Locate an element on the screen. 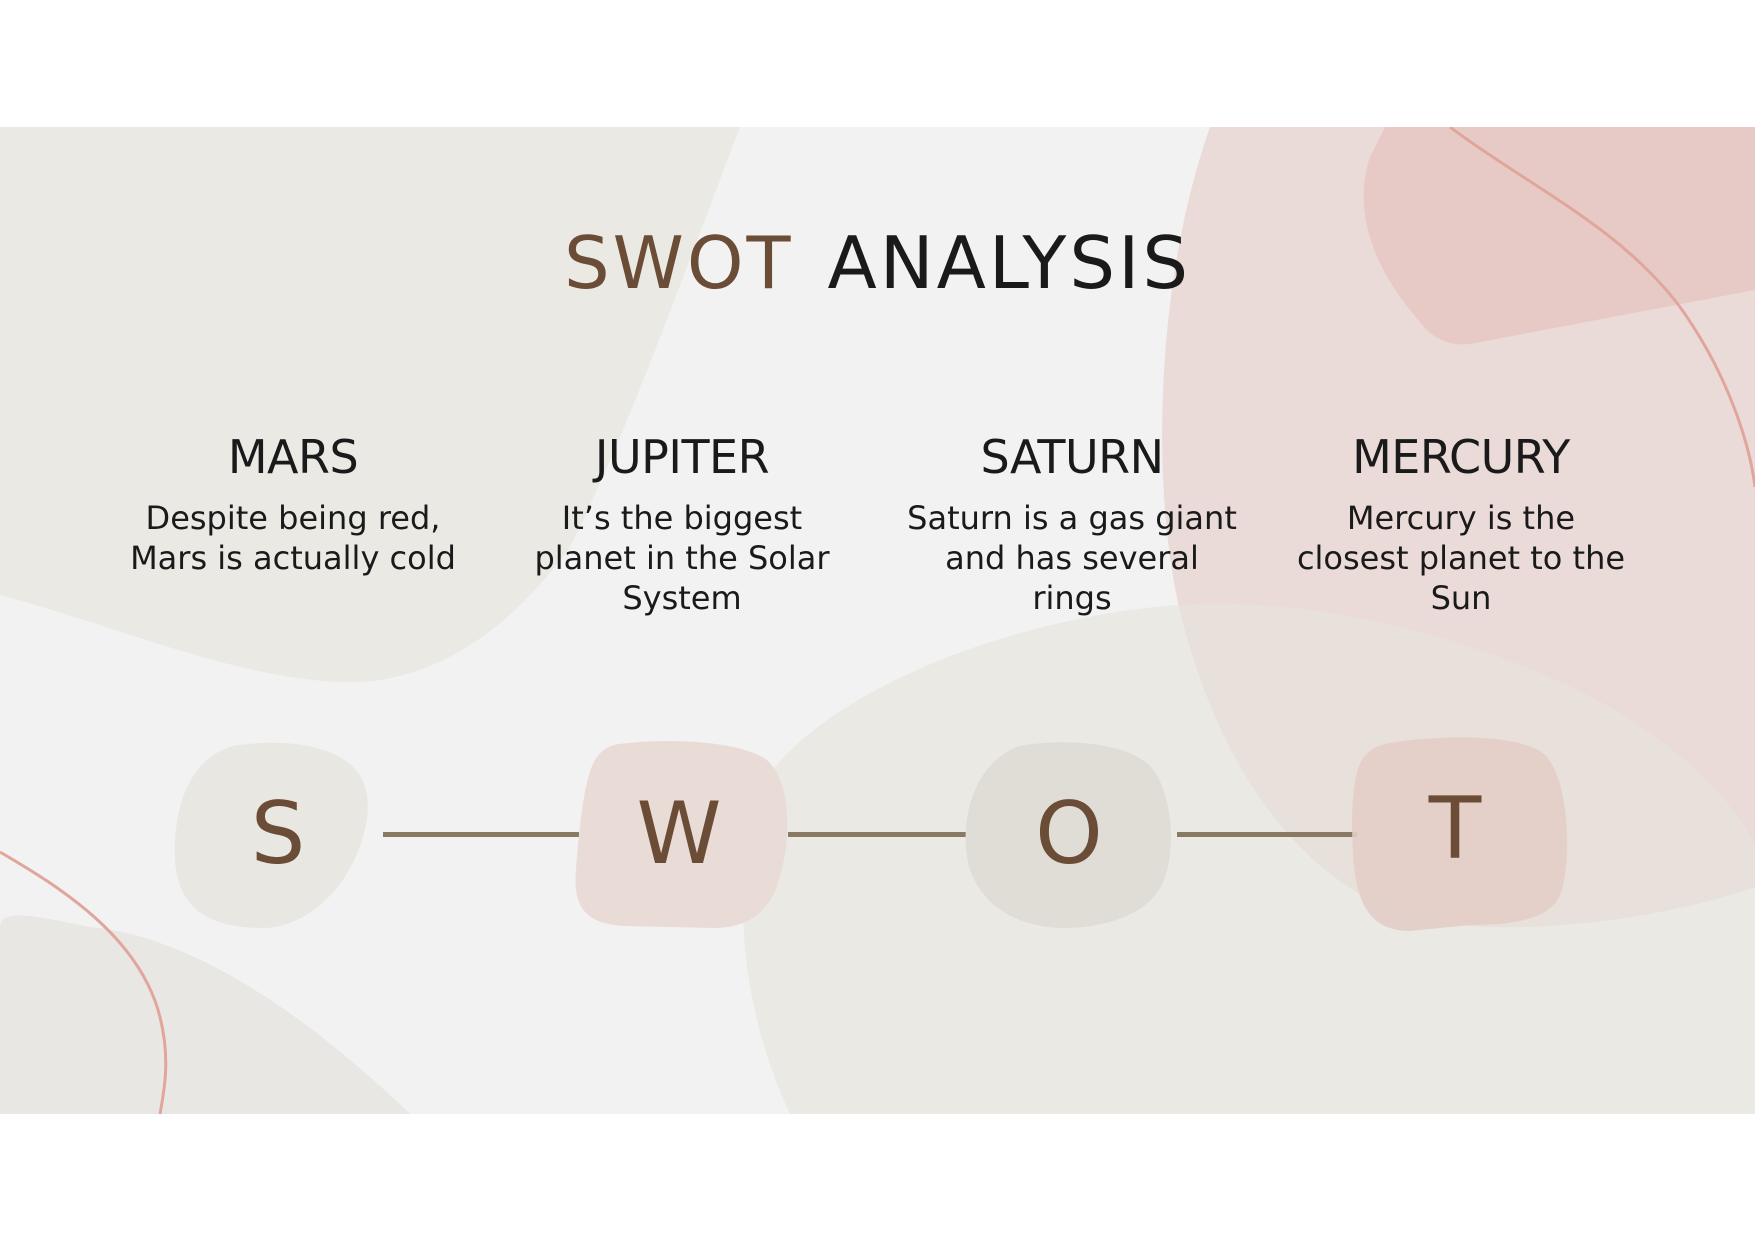 Image resolution: width=1755 pixels, height=1241 pixels. column-heading: SATURN is located at coordinates (1072, 457).